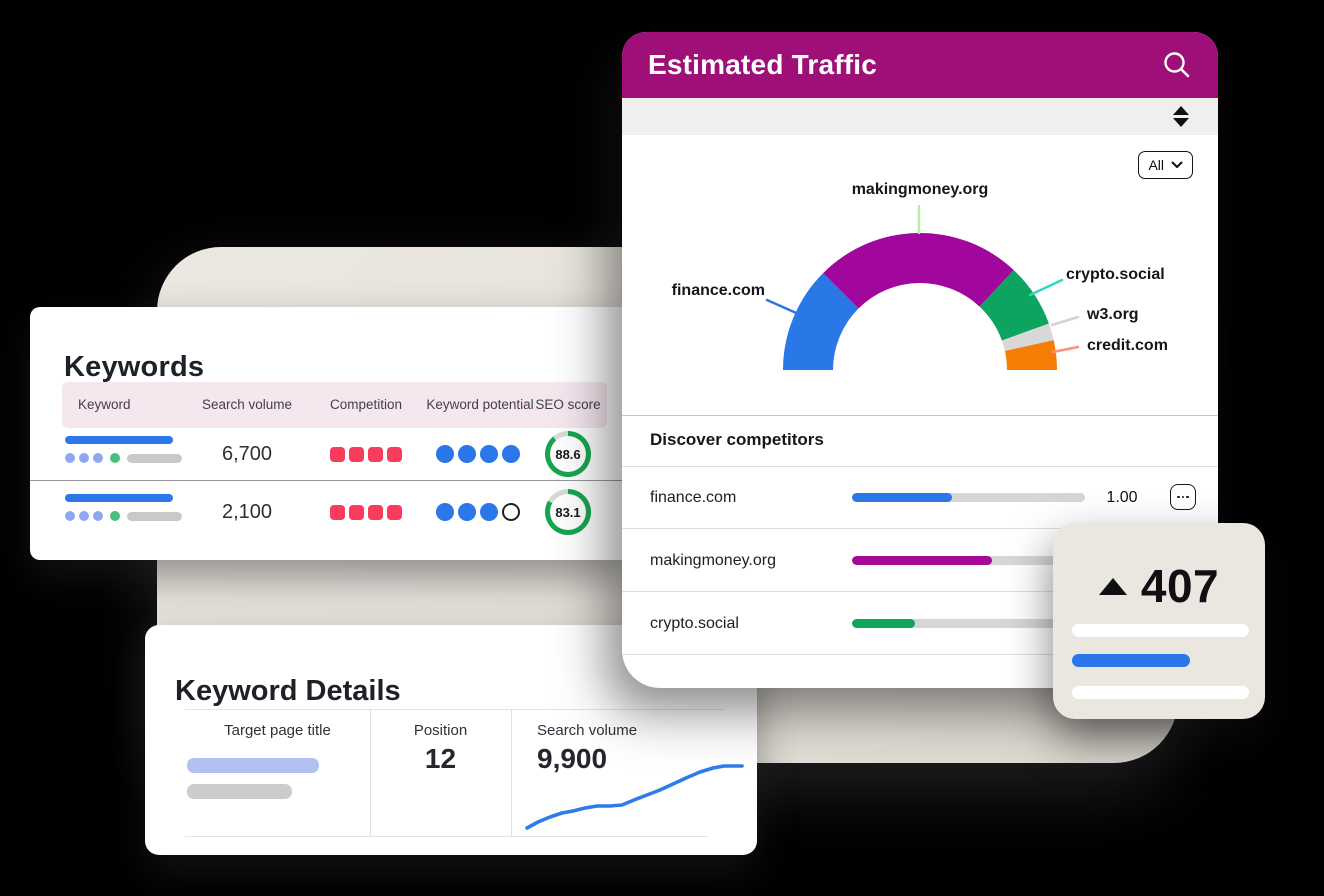  Describe the element at coordinates (366, 405) in the screenshot. I see `column-header-competition: Competition` at that location.